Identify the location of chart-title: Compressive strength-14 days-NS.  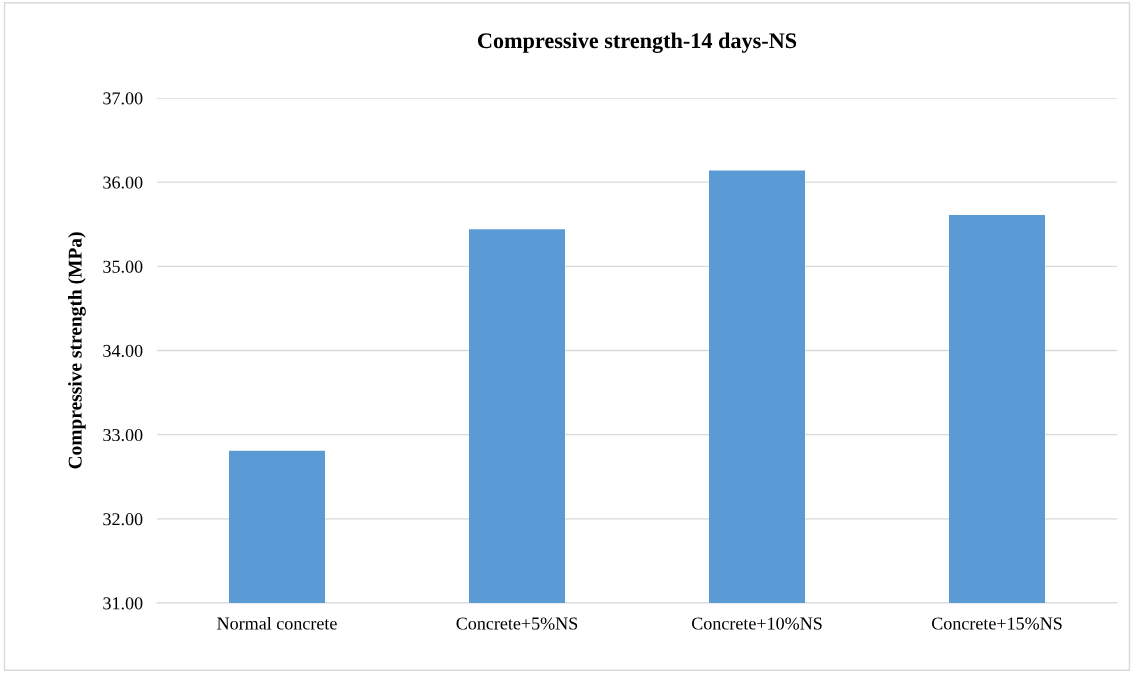
(637, 42).